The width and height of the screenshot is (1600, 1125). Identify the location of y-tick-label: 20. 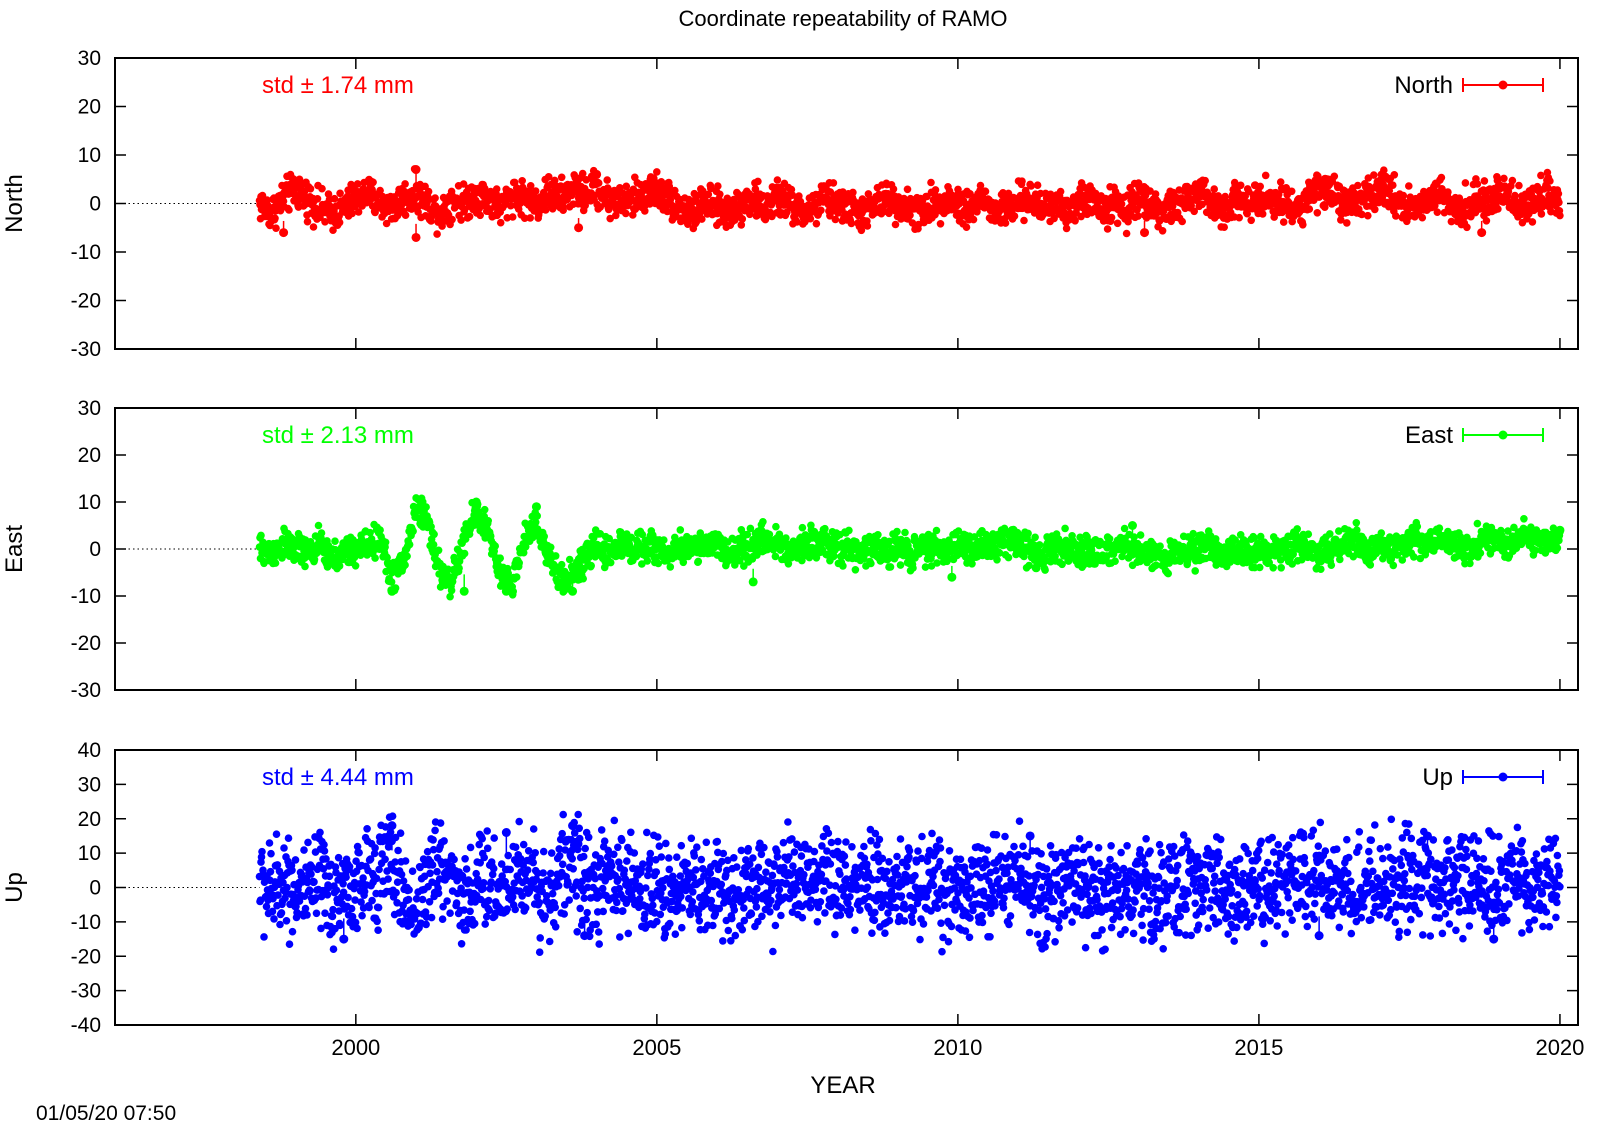
(89, 455).